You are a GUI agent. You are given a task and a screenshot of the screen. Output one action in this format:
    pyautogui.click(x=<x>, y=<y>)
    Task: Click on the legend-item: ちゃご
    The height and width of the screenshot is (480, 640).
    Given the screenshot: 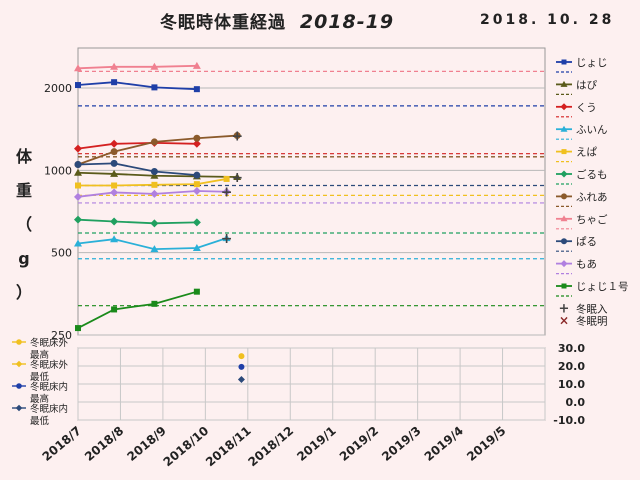 What is the action you would take?
    pyautogui.click(x=582, y=221)
    